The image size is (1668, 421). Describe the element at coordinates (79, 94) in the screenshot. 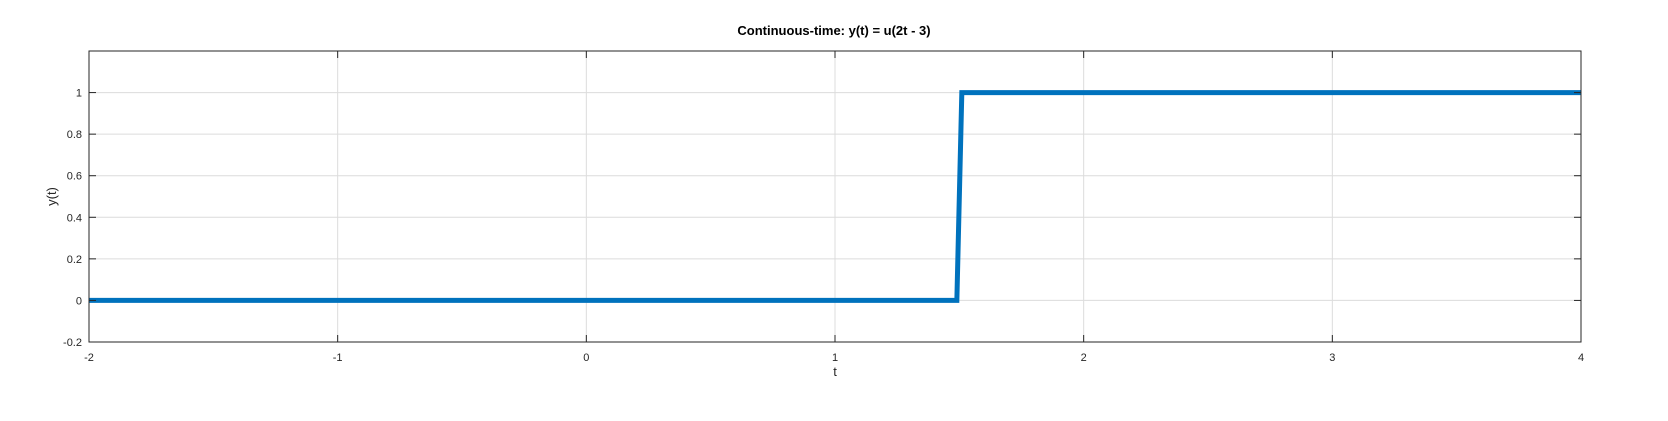

I see `y-tick-label: 1` at that location.